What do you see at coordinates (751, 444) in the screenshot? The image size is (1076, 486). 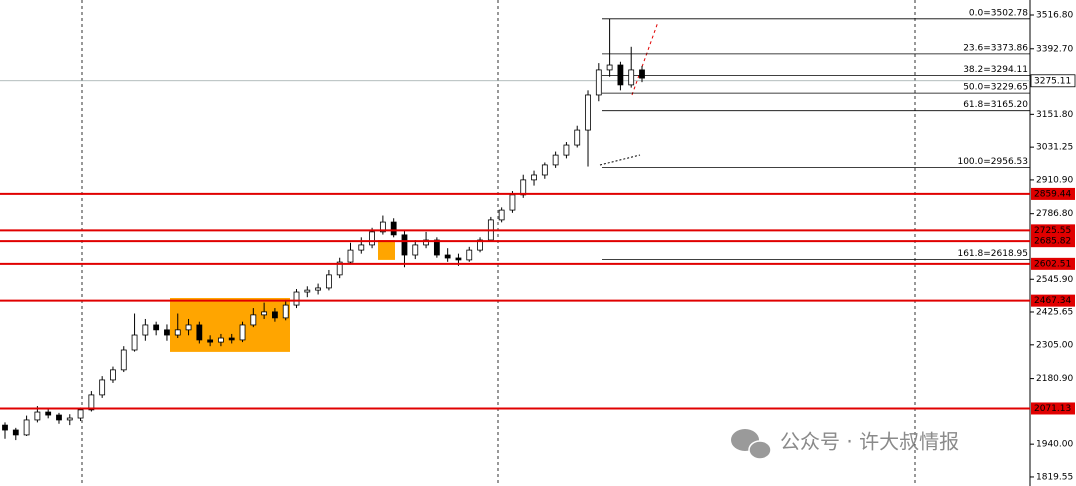 I see `watermark-icon` at bounding box center [751, 444].